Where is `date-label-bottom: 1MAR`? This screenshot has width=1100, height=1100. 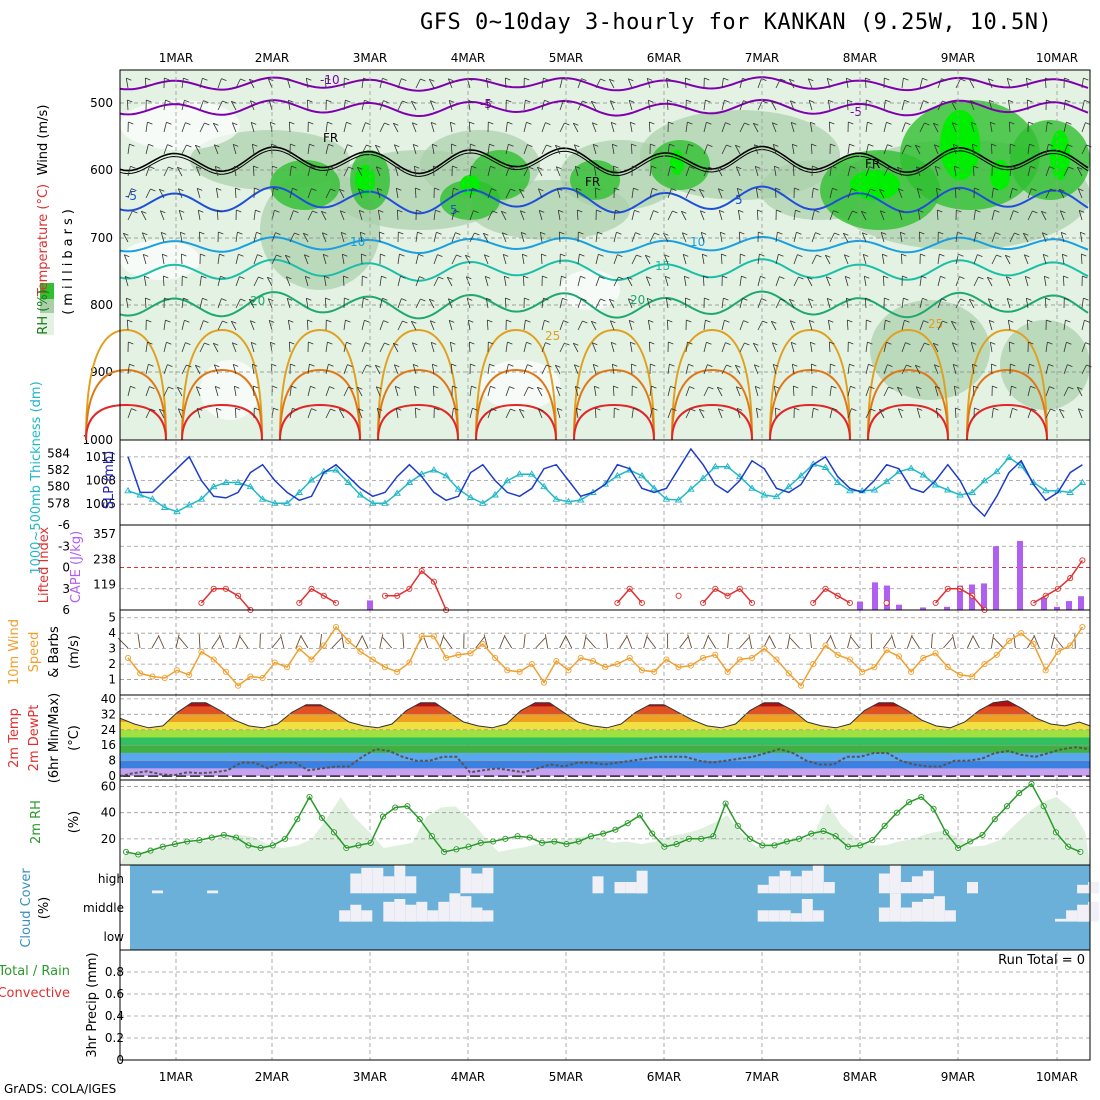
date-label-bottom: 1MAR is located at coordinates (176, 1077).